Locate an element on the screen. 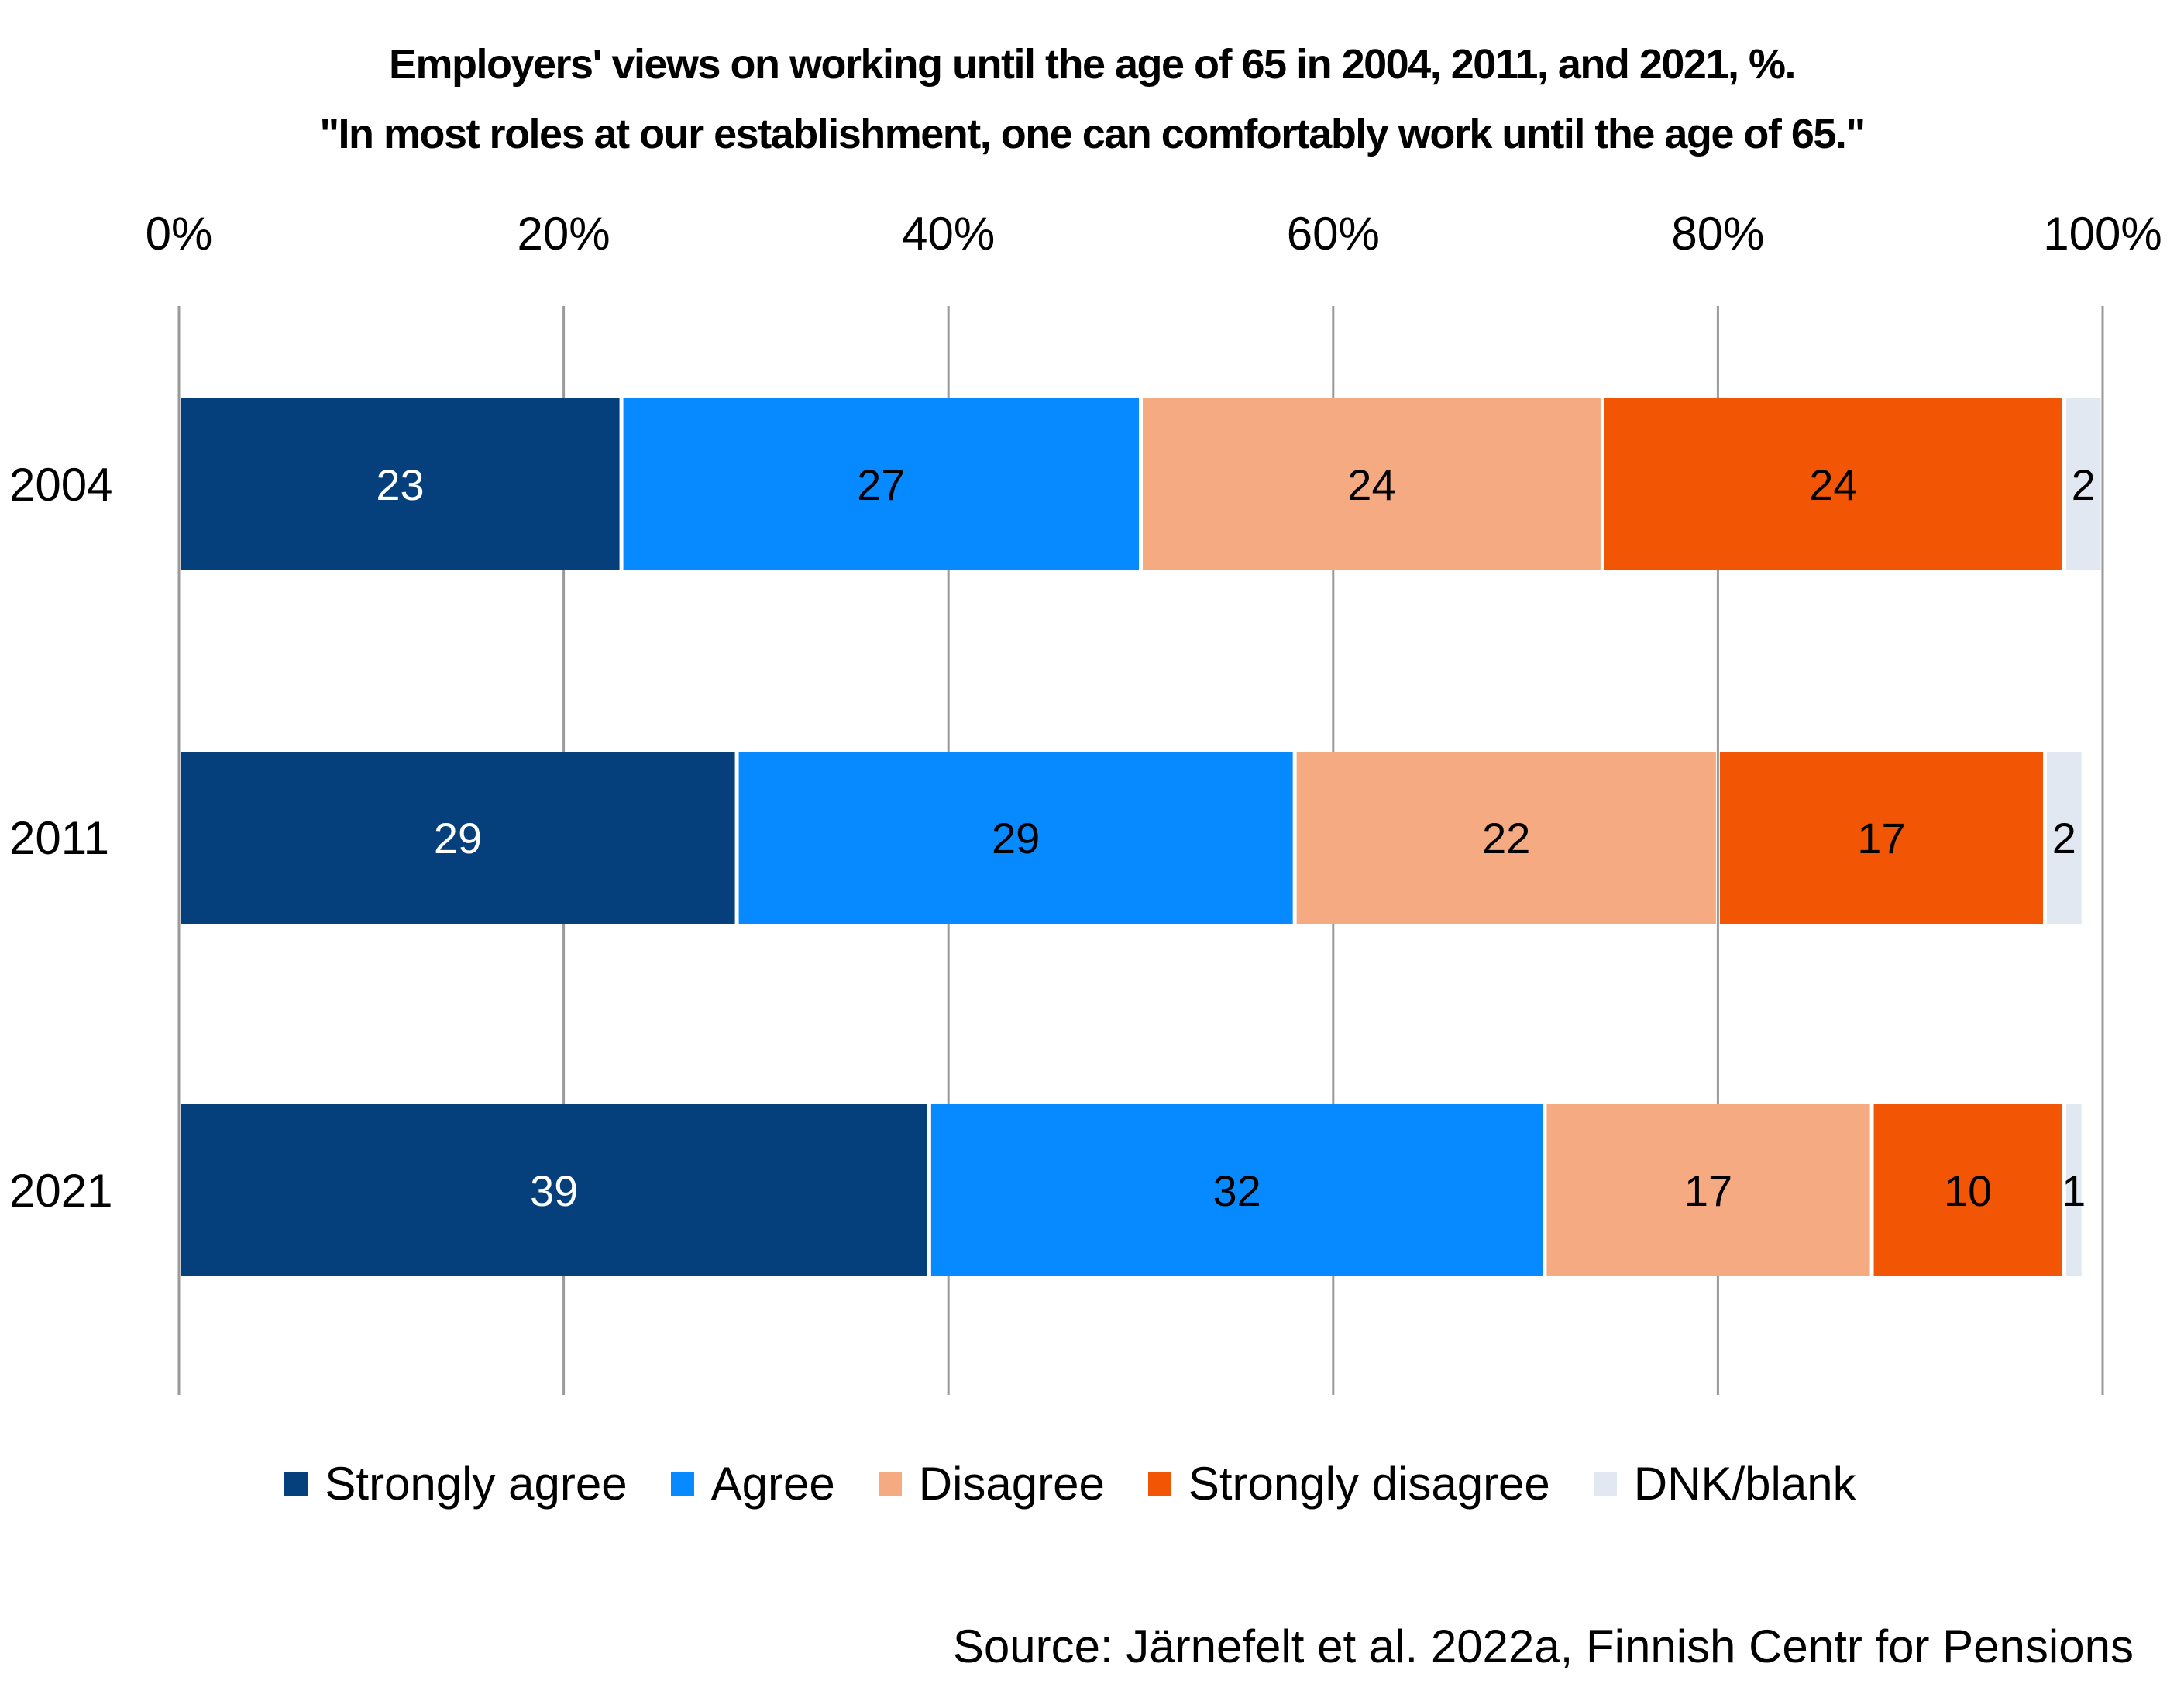 The width and height of the screenshot is (2184, 1708). x-tick-label: 80% is located at coordinates (1718, 234).